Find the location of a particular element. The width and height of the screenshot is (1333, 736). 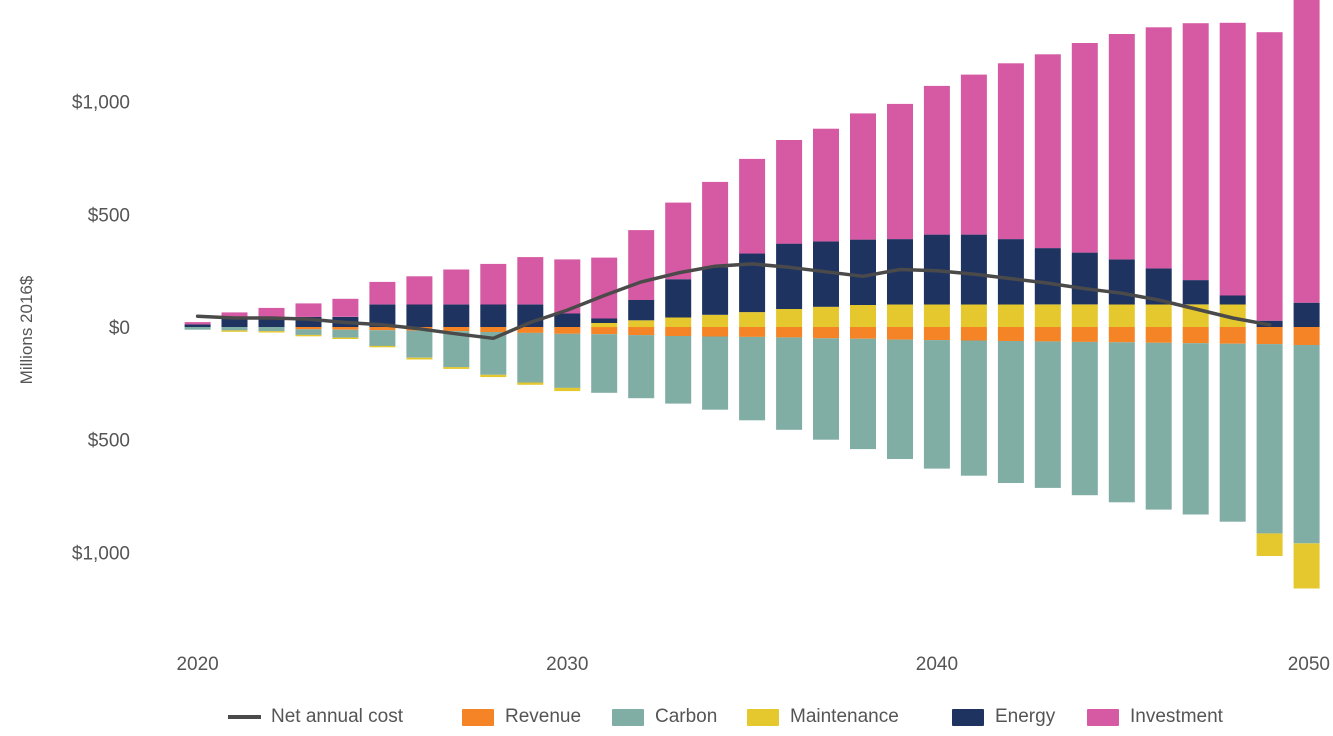

legend-label: Investment is located at coordinates (1177, 716).